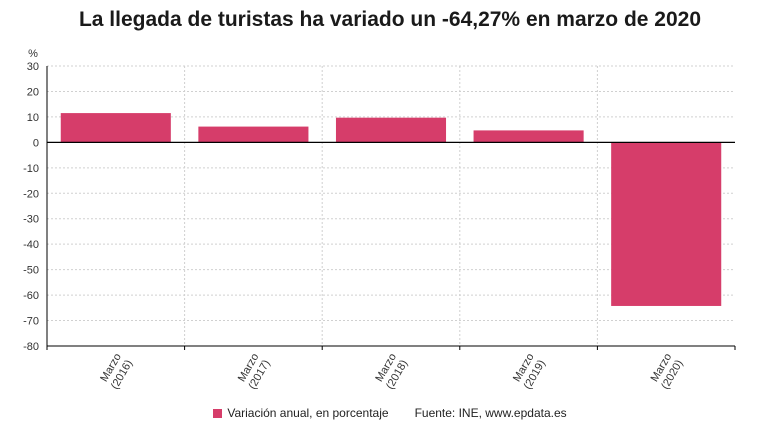 Image resolution: width=780 pixels, height=440 pixels. Describe the element at coordinates (391, 372) in the screenshot. I see `x-tick-label: Marzo(2018)` at that location.